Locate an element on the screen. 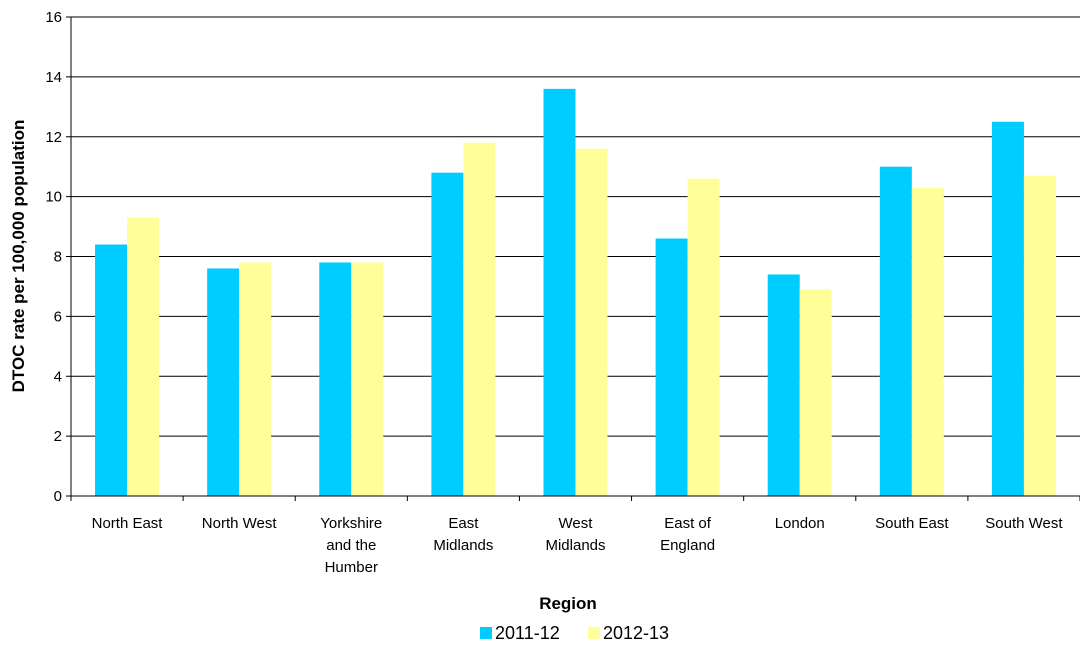 This screenshot has width=1080, height=664. x-category-label: South West is located at coordinates (1024, 523).